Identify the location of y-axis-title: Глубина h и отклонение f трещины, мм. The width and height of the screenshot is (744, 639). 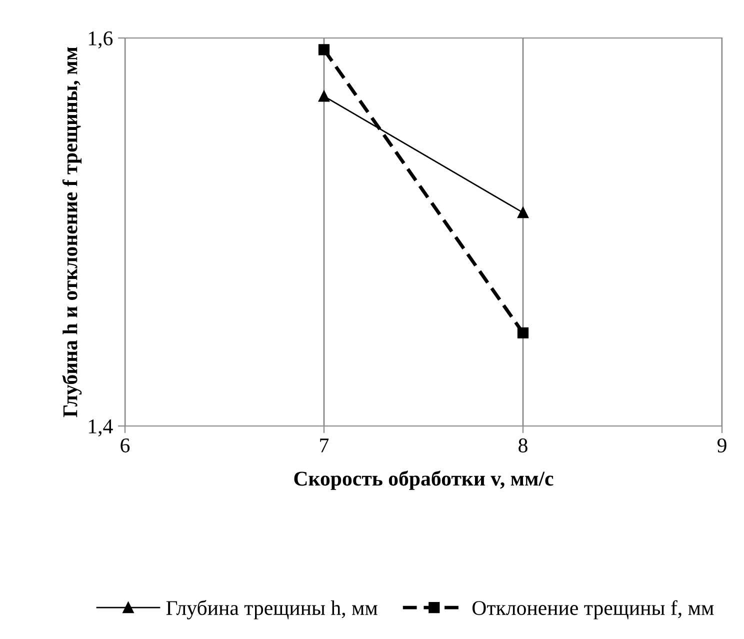
(72, 232).